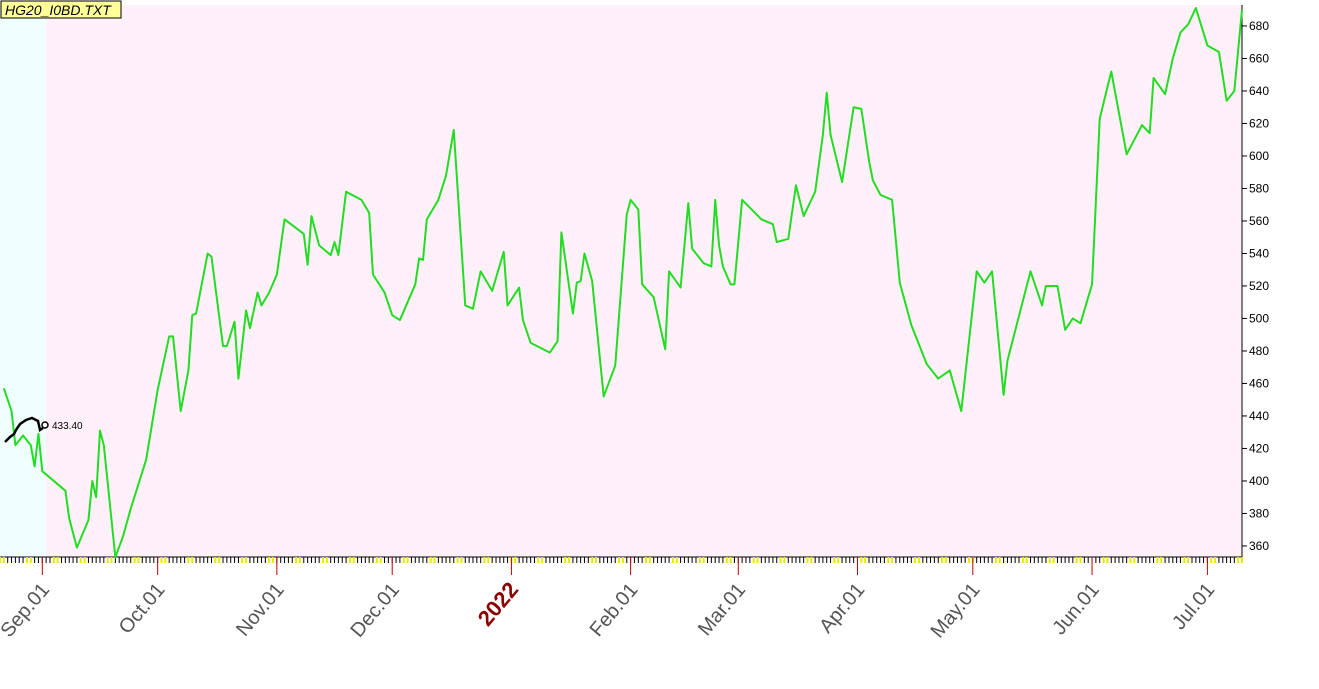 The image size is (1319, 689). What do you see at coordinates (45, 425) in the screenshot?
I see `overlay-marker` at bounding box center [45, 425].